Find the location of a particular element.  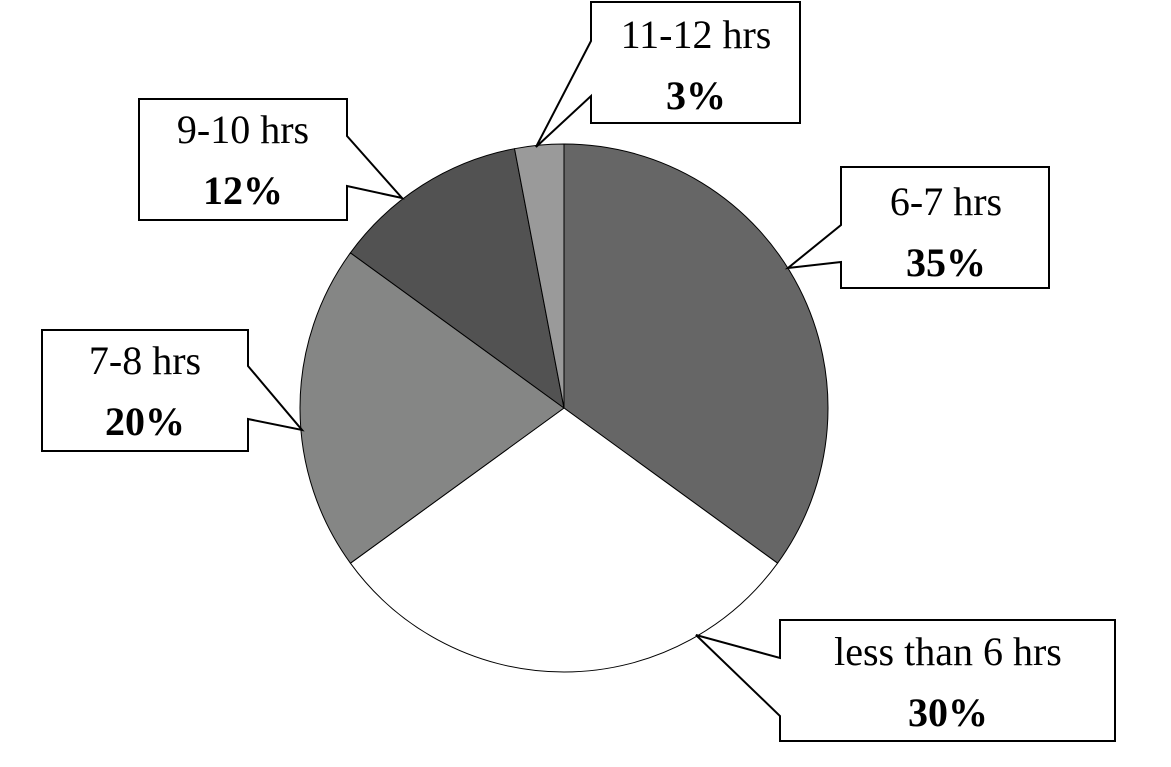

callout-9-10-hrs: 9-10 hrs 12% is located at coordinates (271, 159).